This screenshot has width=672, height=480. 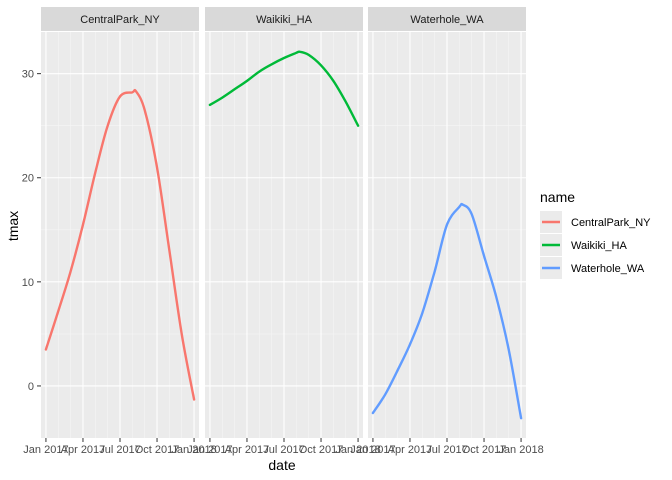 I want to click on series-line-waterhole-wa, so click(x=447, y=311).